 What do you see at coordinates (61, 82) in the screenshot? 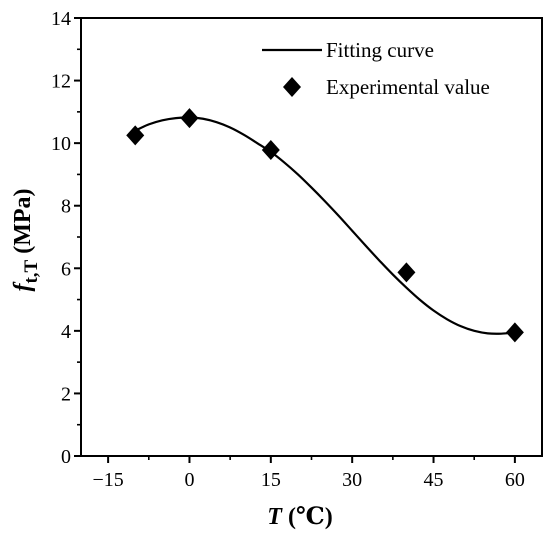
I see `y-tick-label: 12` at bounding box center [61, 82].